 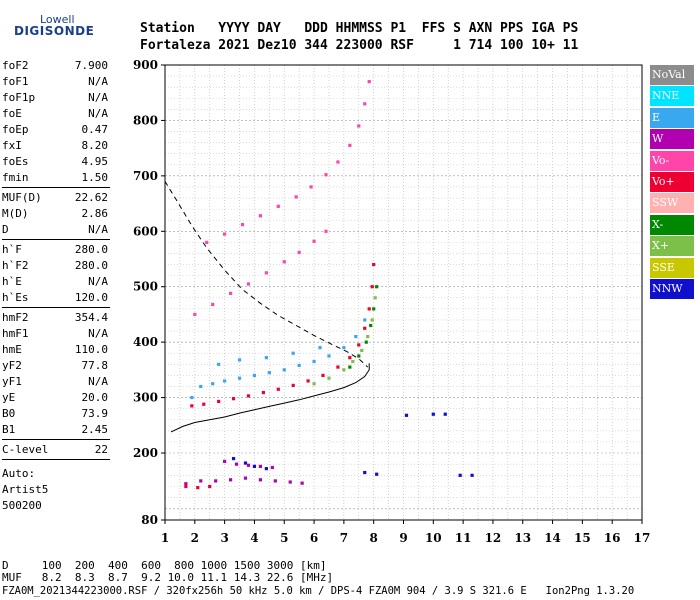 I want to click on param-value: 77.8, so click(x=95, y=365).